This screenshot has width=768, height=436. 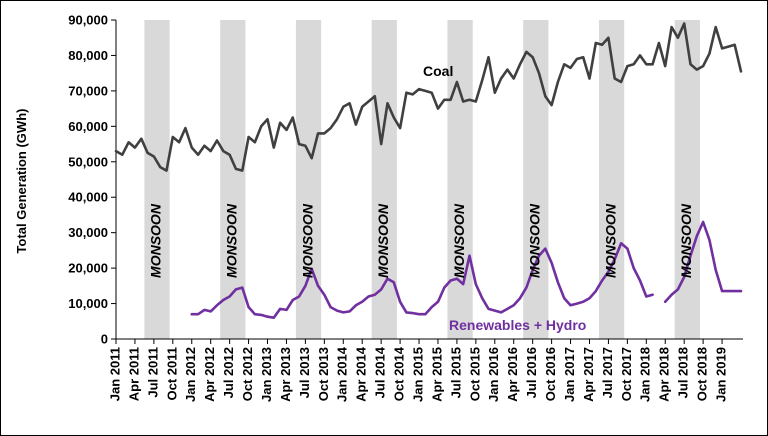 I want to click on x-tick-label: Apr 2016, so click(x=512, y=374).